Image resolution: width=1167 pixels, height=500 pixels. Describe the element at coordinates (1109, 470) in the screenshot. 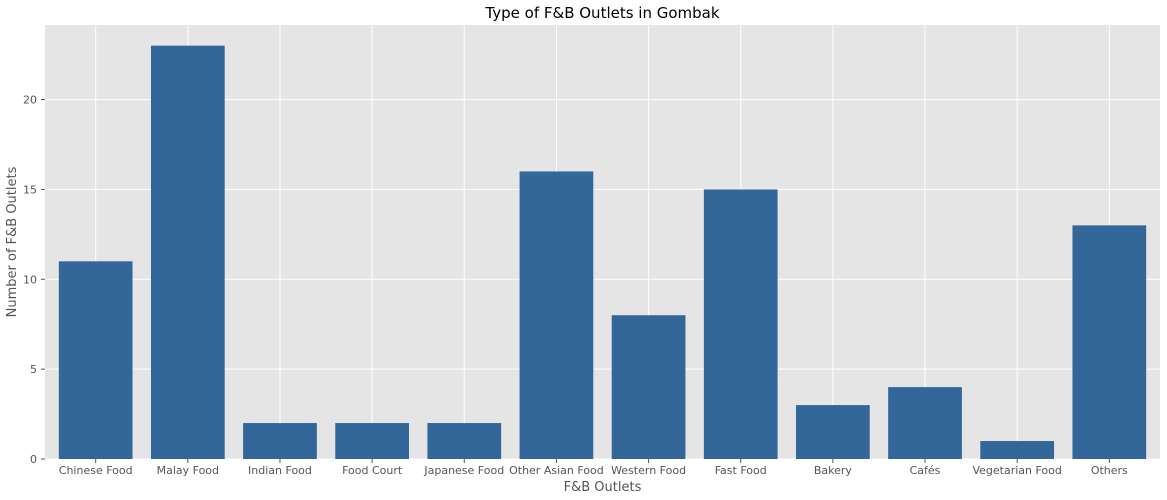

I see `x-tick-label: Others` at that location.